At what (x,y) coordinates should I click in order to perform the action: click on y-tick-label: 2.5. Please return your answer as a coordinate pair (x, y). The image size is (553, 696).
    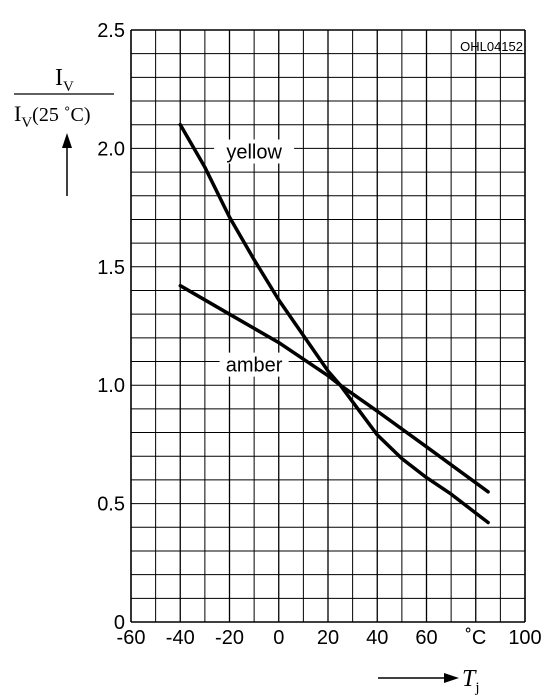
    Looking at the image, I should click on (111, 31).